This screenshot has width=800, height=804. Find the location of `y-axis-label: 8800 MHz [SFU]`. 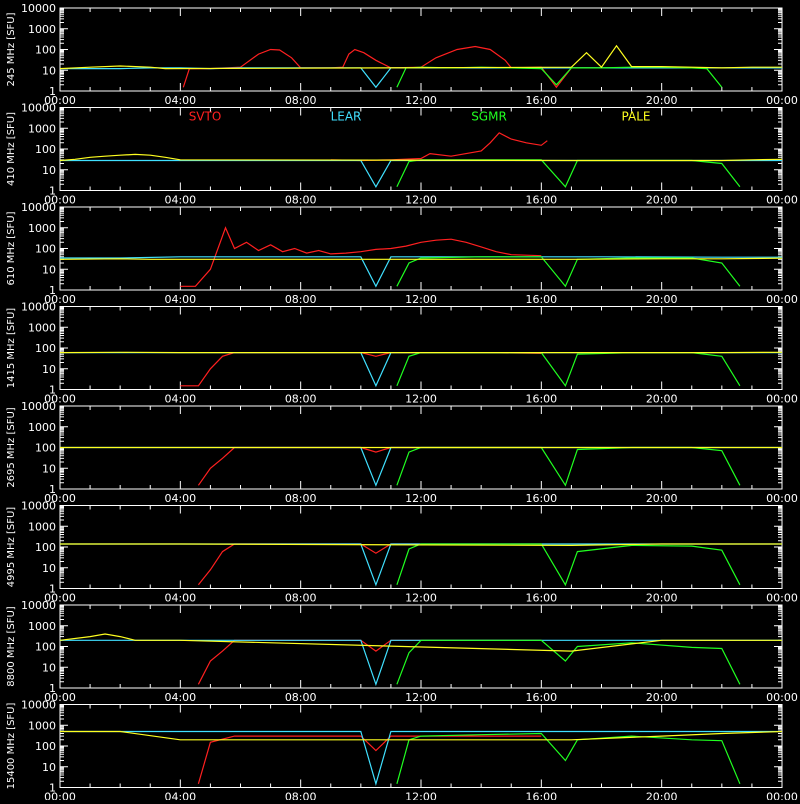

y-axis-label: 8800 MHz [SFU] is located at coordinates (11, 646).